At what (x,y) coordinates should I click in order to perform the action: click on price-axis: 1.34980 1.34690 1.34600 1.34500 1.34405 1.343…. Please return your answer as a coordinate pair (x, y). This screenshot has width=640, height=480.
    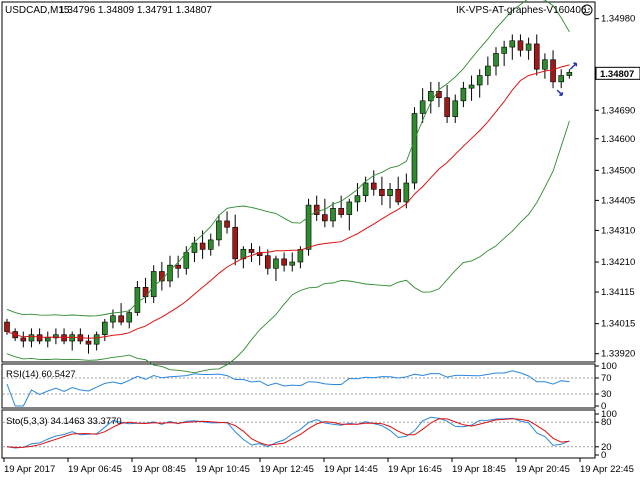
    Looking at the image, I should click on (617, 187).